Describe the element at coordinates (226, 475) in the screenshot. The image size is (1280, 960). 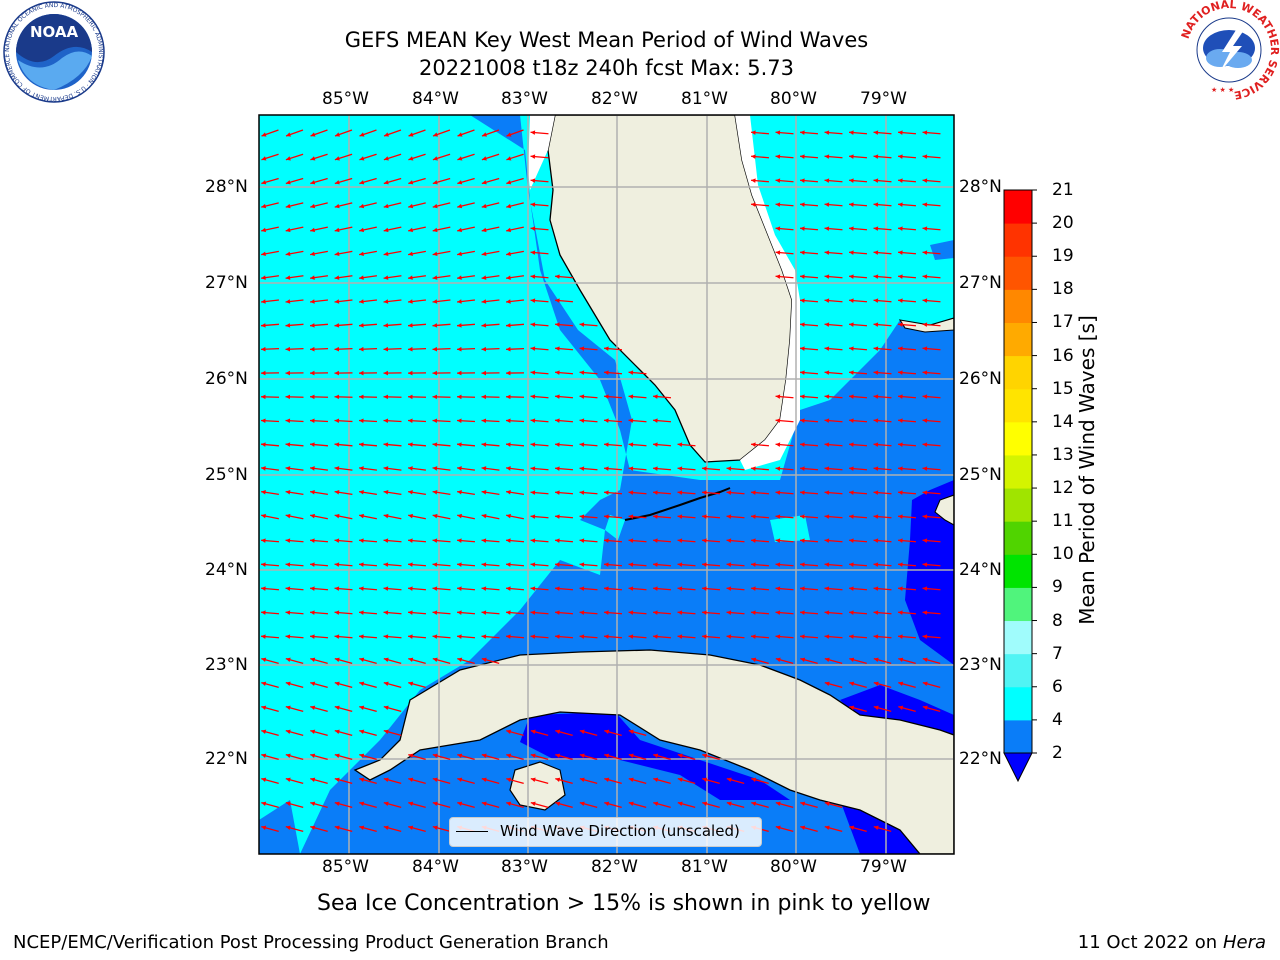
I see `lat-label-left-25n: 25°N` at that location.